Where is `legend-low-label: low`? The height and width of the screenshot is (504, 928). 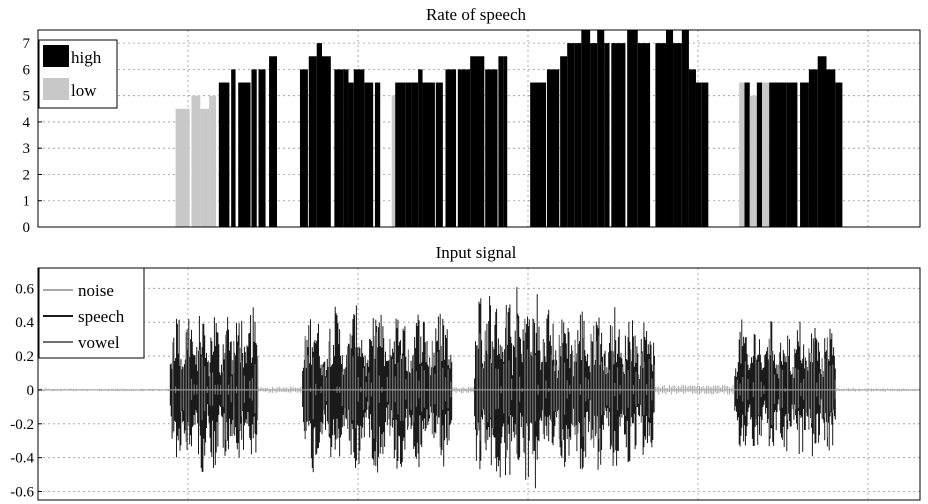
legend-low-label: low is located at coordinates (84, 90).